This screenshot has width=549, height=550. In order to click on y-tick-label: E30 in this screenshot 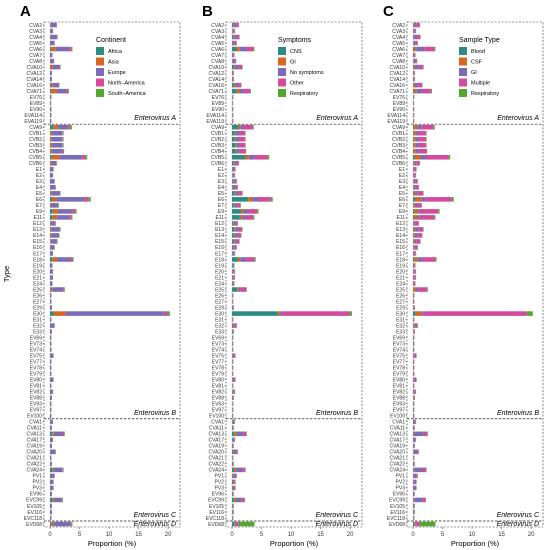, I will do `click(219, 314)`.